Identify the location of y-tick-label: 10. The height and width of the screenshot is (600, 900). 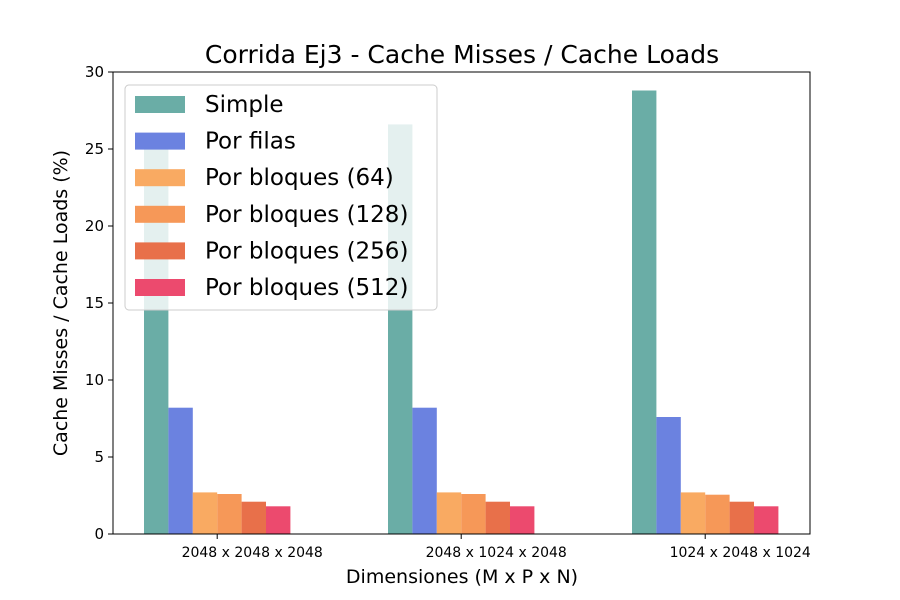
(94, 380).